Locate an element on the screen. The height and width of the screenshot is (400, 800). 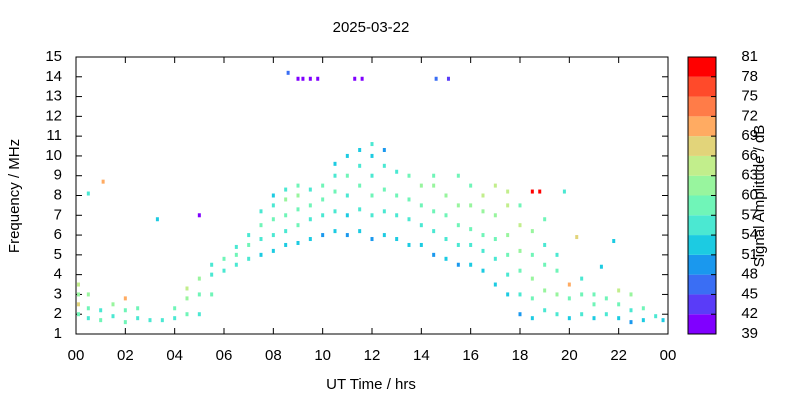
x-tick-label: 06 is located at coordinates (224, 355).